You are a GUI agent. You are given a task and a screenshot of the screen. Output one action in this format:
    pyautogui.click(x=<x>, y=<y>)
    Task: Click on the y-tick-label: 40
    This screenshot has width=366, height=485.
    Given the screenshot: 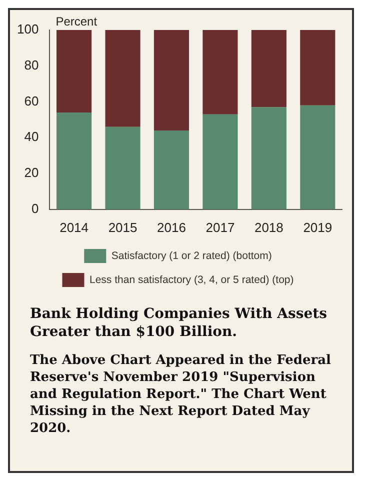 What is the action you would take?
    pyautogui.click(x=31, y=136)
    